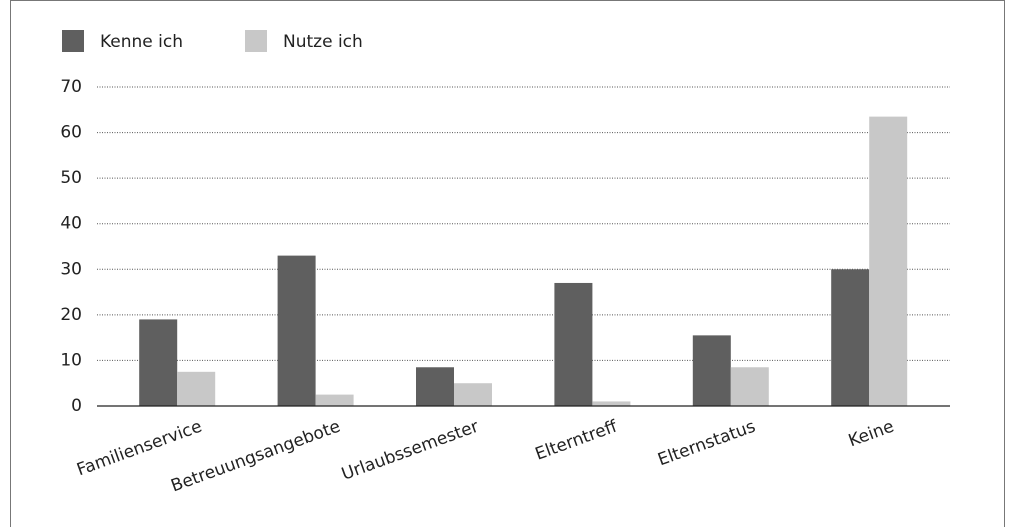 The image size is (1016, 527). What do you see at coordinates (71, 360) in the screenshot?
I see `y-tick-label: 10` at bounding box center [71, 360].